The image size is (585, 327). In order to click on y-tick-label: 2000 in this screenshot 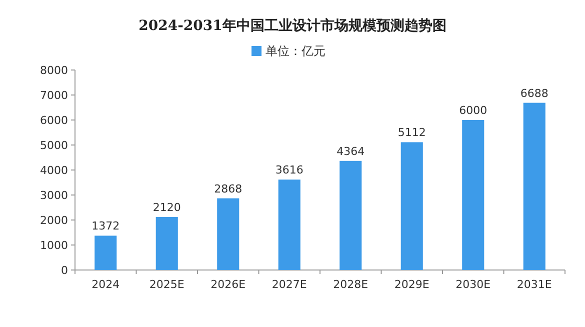, I will do `click(54, 220)`.